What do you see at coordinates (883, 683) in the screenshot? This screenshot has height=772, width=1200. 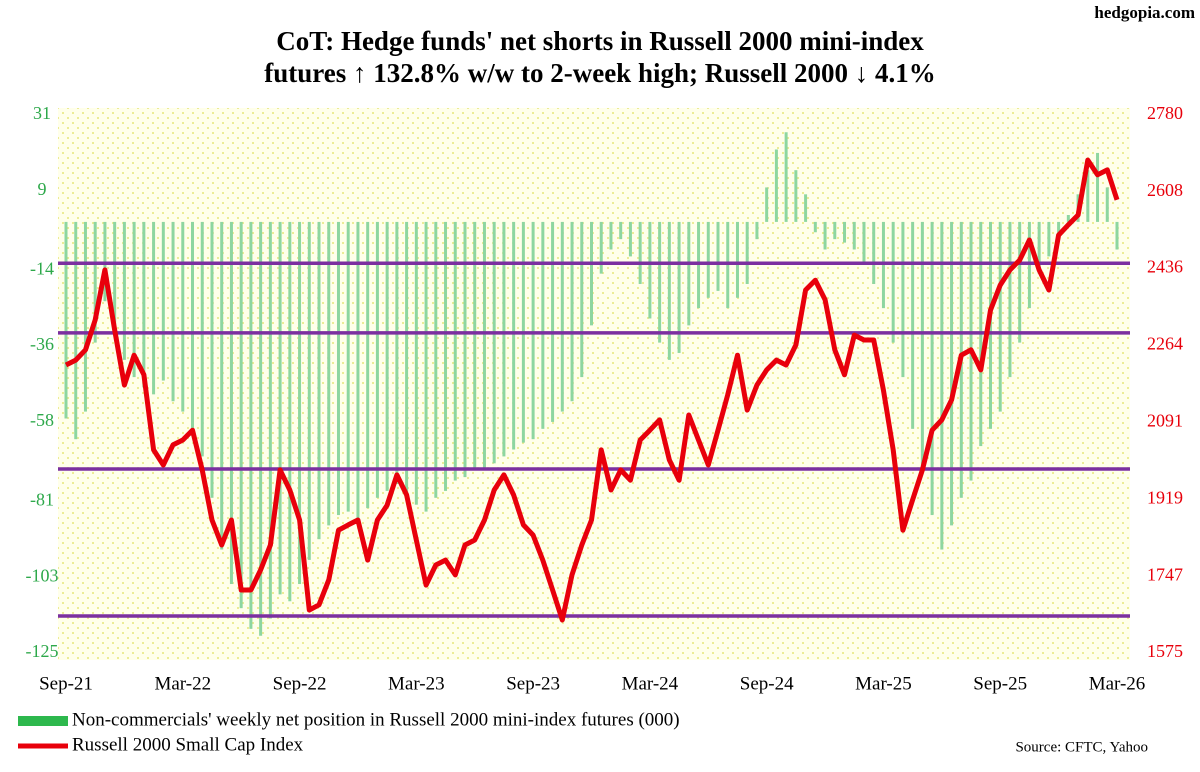 I see `x-tick-label: Mar-25` at bounding box center [883, 683].